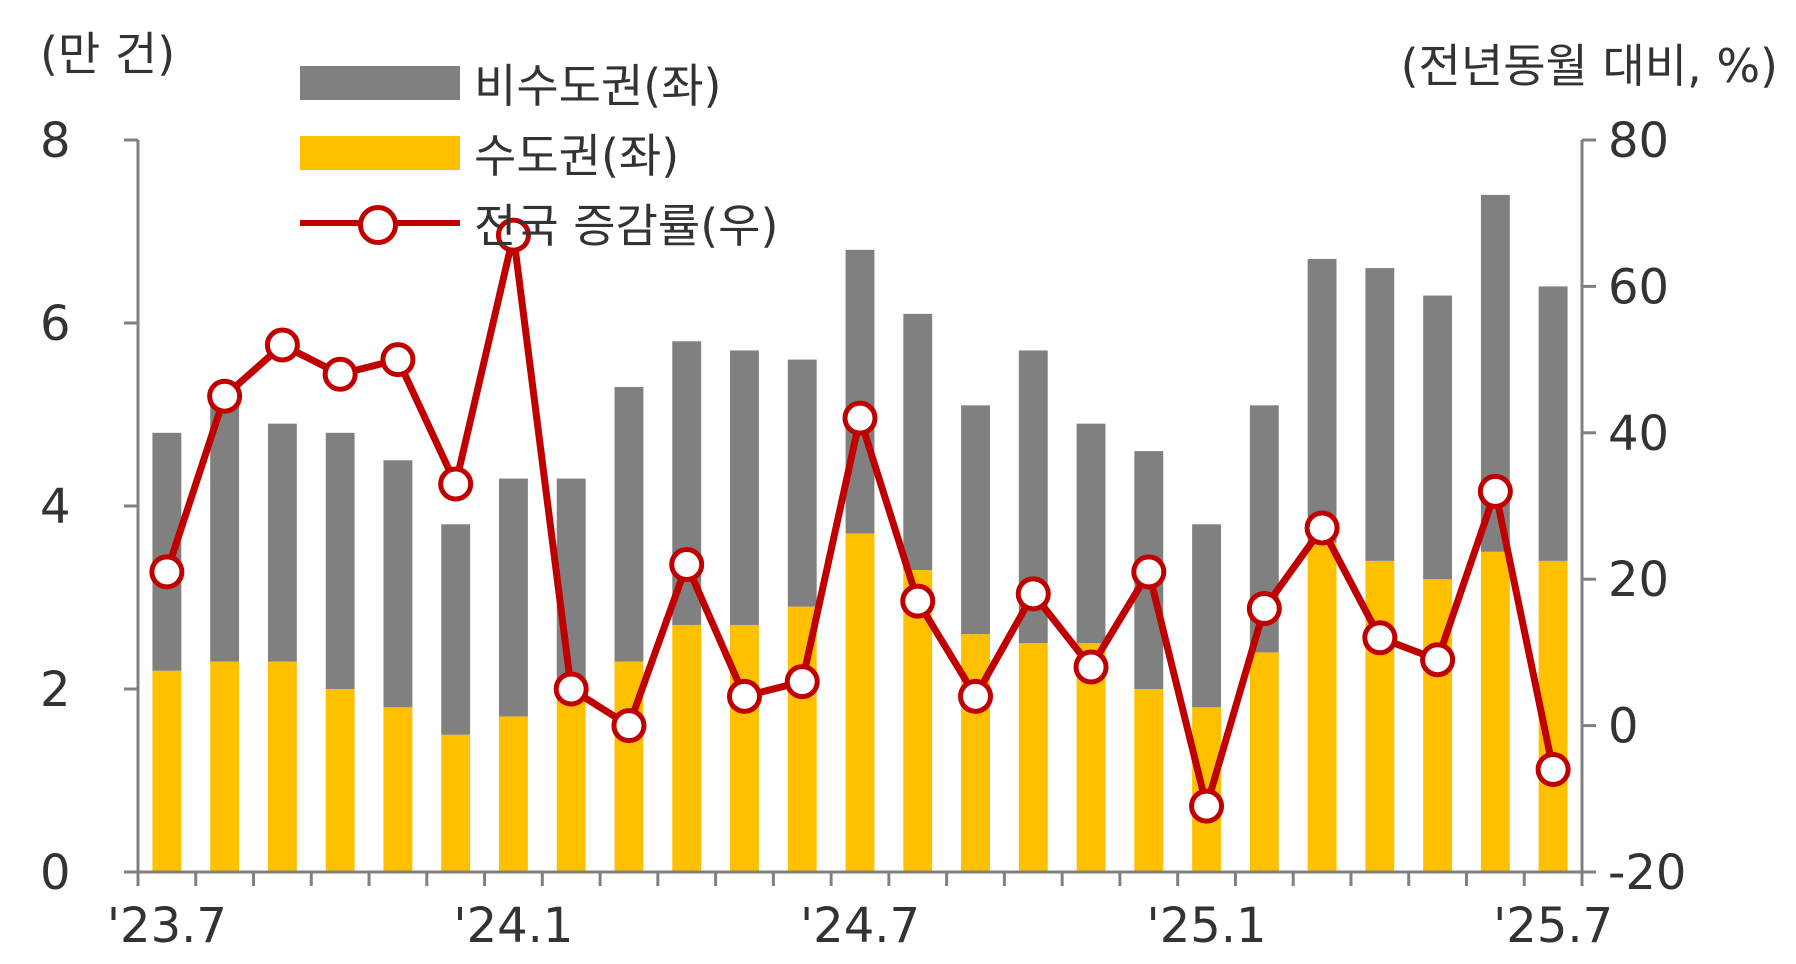 This screenshot has height=964, width=1796. What do you see at coordinates (1638, 287) in the screenshot?
I see `right-tick-label: 60` at bounding box center [1638, 287].